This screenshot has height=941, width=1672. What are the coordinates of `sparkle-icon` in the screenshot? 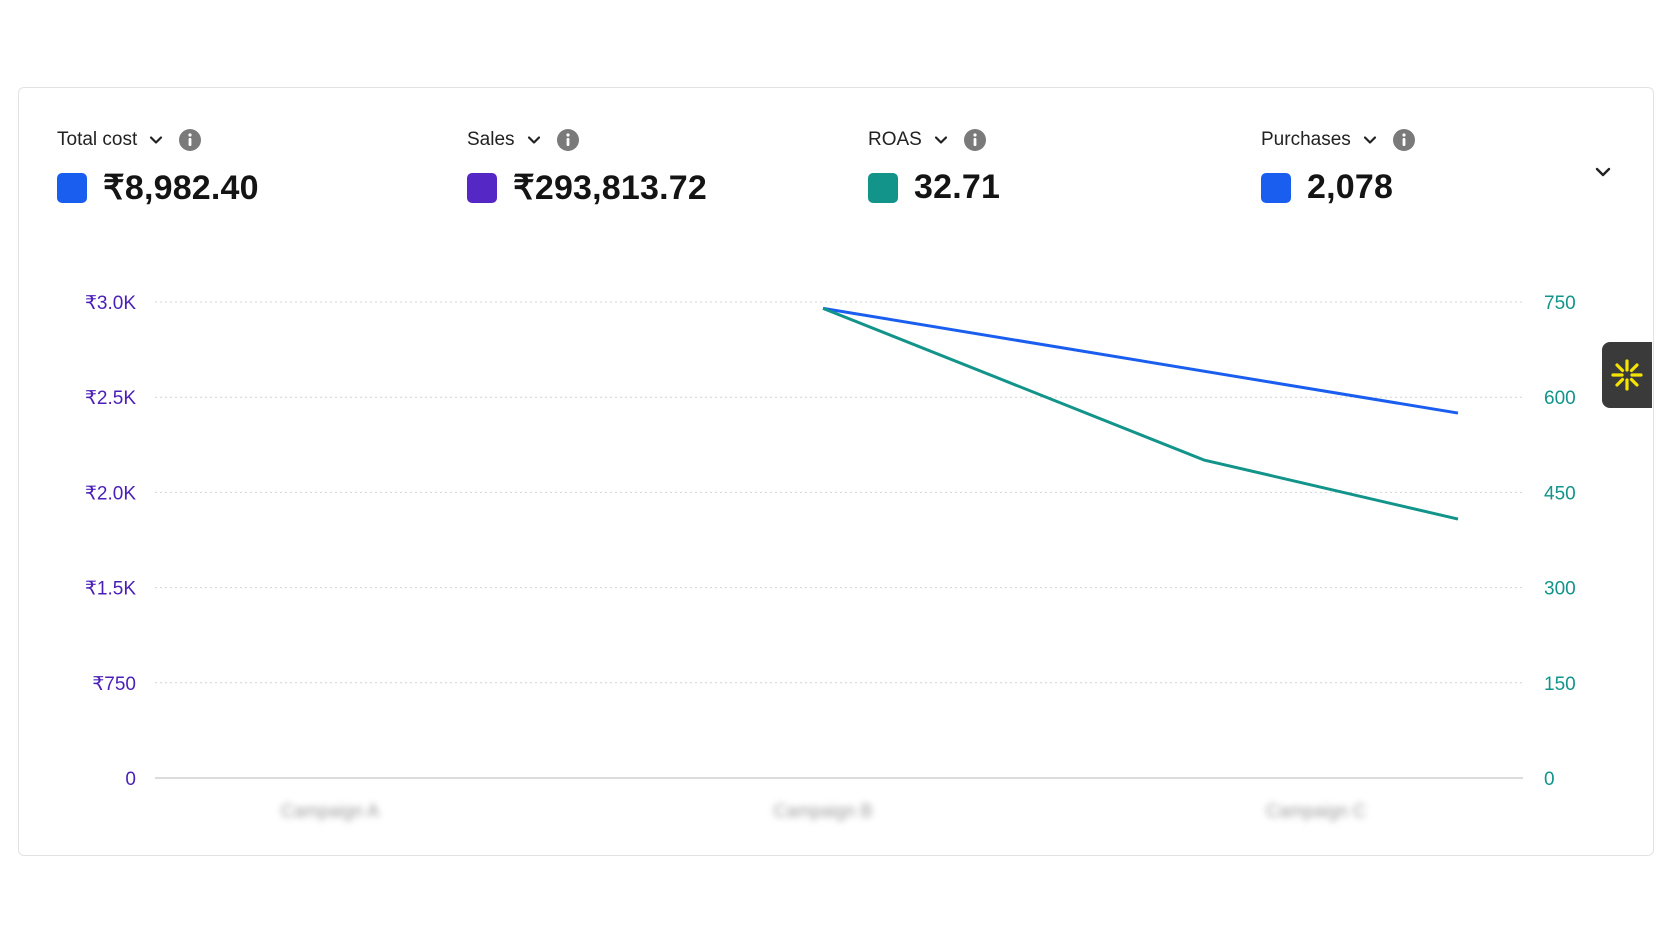 It's located at (1627, 375).